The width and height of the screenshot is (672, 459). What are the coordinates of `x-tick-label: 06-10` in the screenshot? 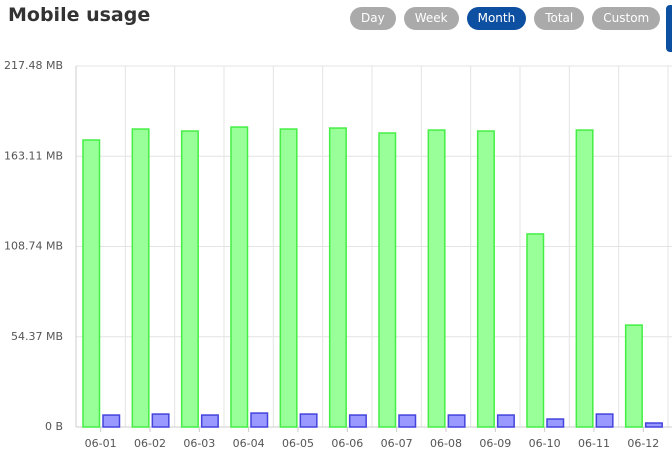 It's located at (545, 443).